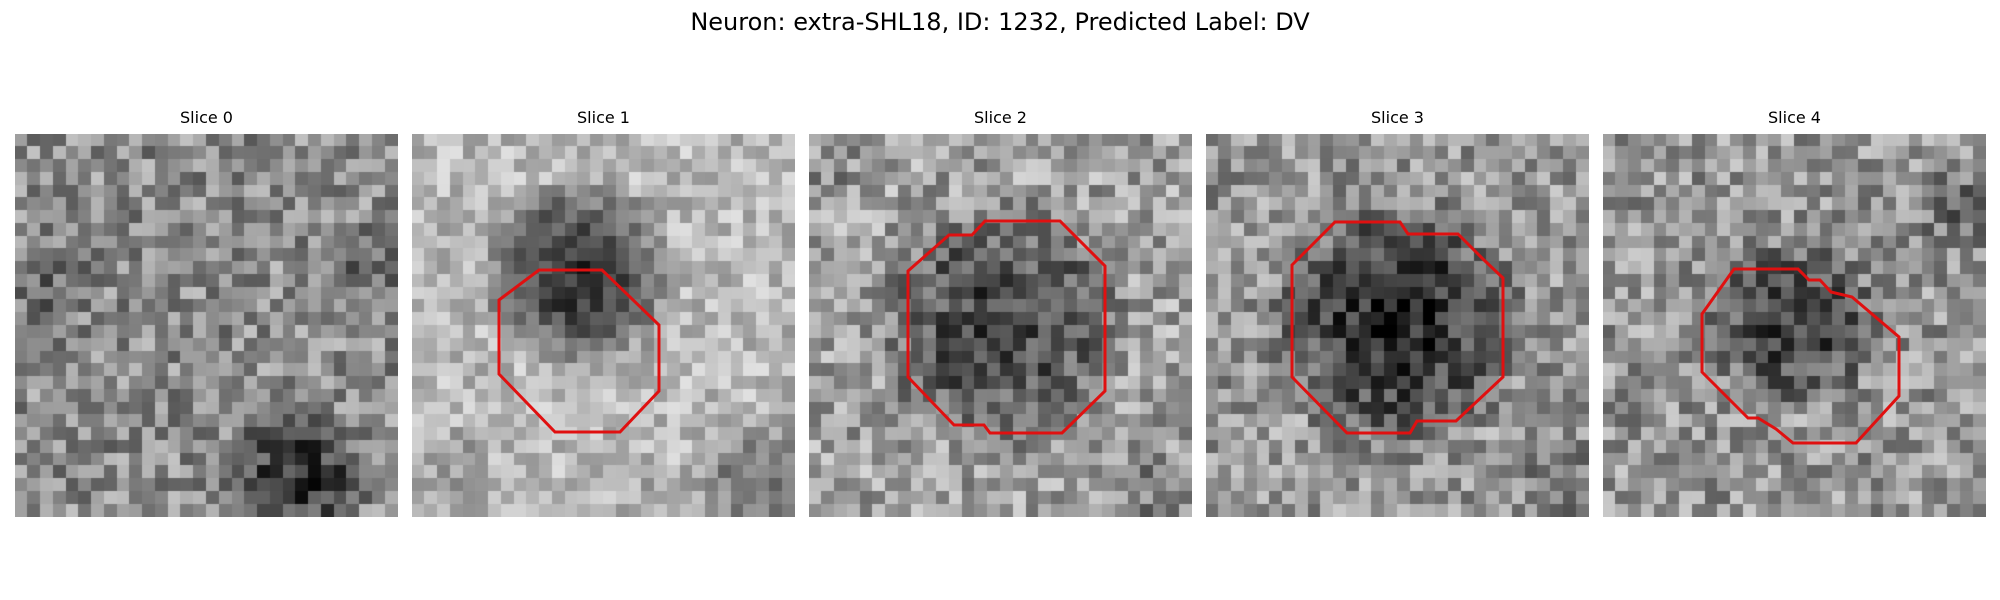  Describe the element at coordinates (1794, 117) in the screenshot. I see `slice-title: Slice 4` at that location.